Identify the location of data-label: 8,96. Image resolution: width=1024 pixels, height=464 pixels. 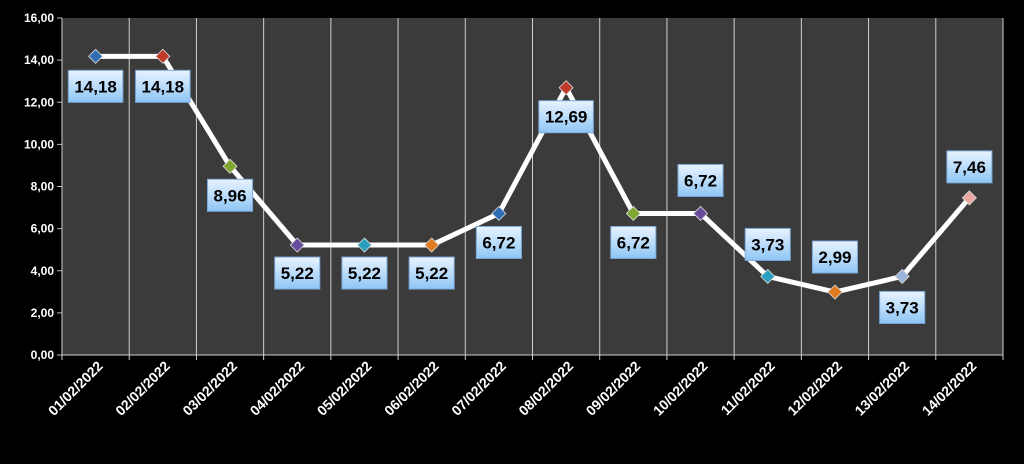
(229, 195).